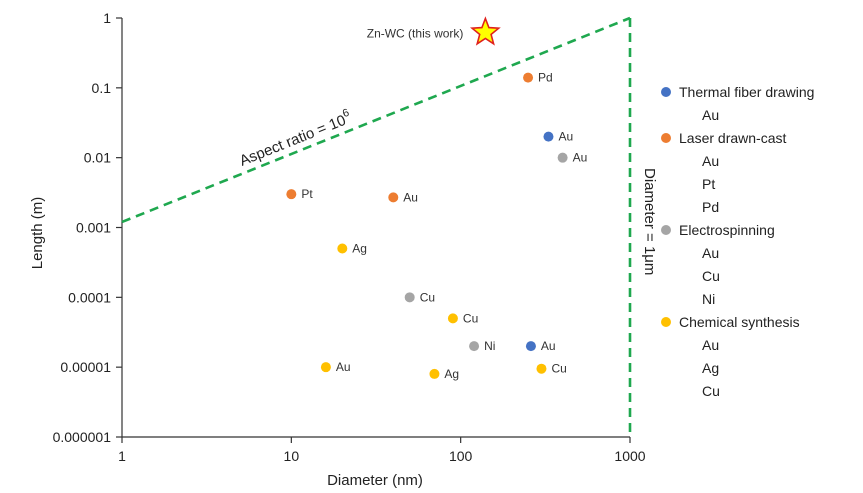 The height and width of the screenshot is (493, 863). I want to click on highlight-star-icon, so click(485, 31).